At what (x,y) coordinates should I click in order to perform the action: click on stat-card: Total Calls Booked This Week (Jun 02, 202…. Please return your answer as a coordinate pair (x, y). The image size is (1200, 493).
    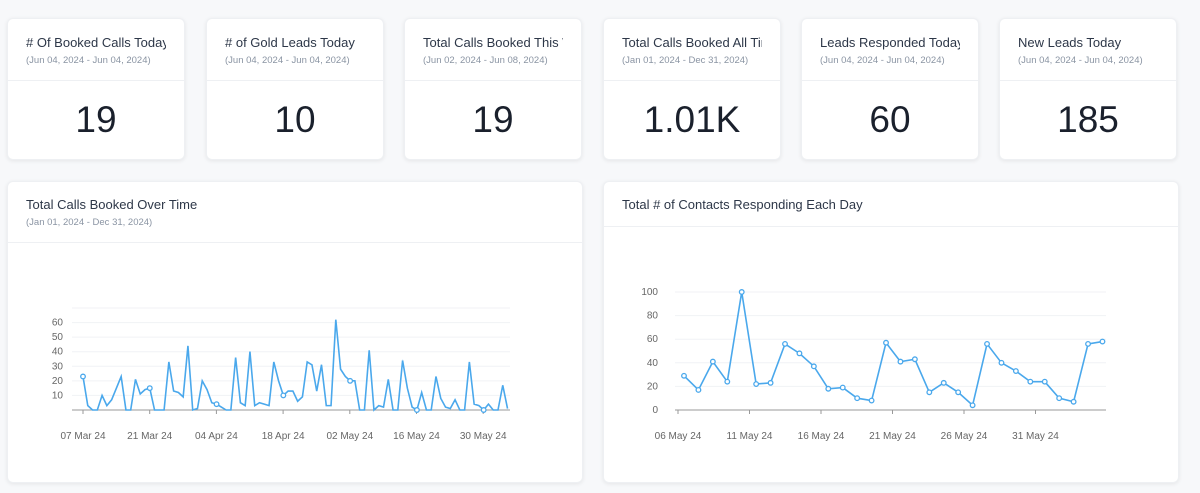
    Looking at the image, I should click on (493, 89).